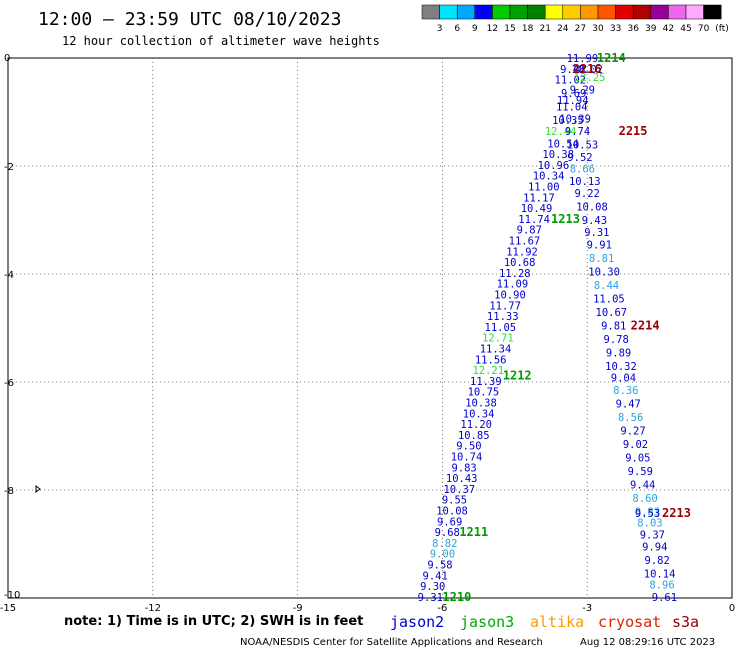 The image size is (740, 650). Describe the element at coordinates (539, 198) in the screenshot. I see `wave-height-point: 11.17` at that location.